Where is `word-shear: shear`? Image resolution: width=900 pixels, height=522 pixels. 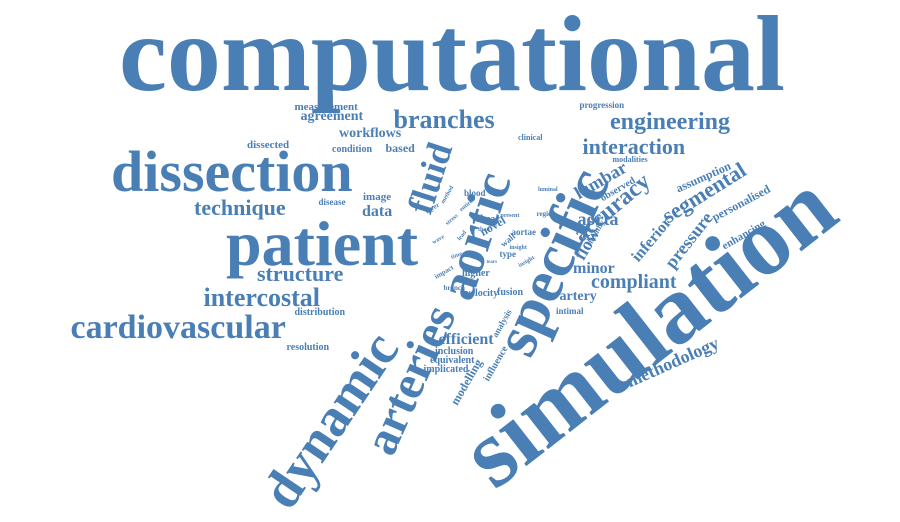
word-shear: shear is located at coordinates (488, 219).